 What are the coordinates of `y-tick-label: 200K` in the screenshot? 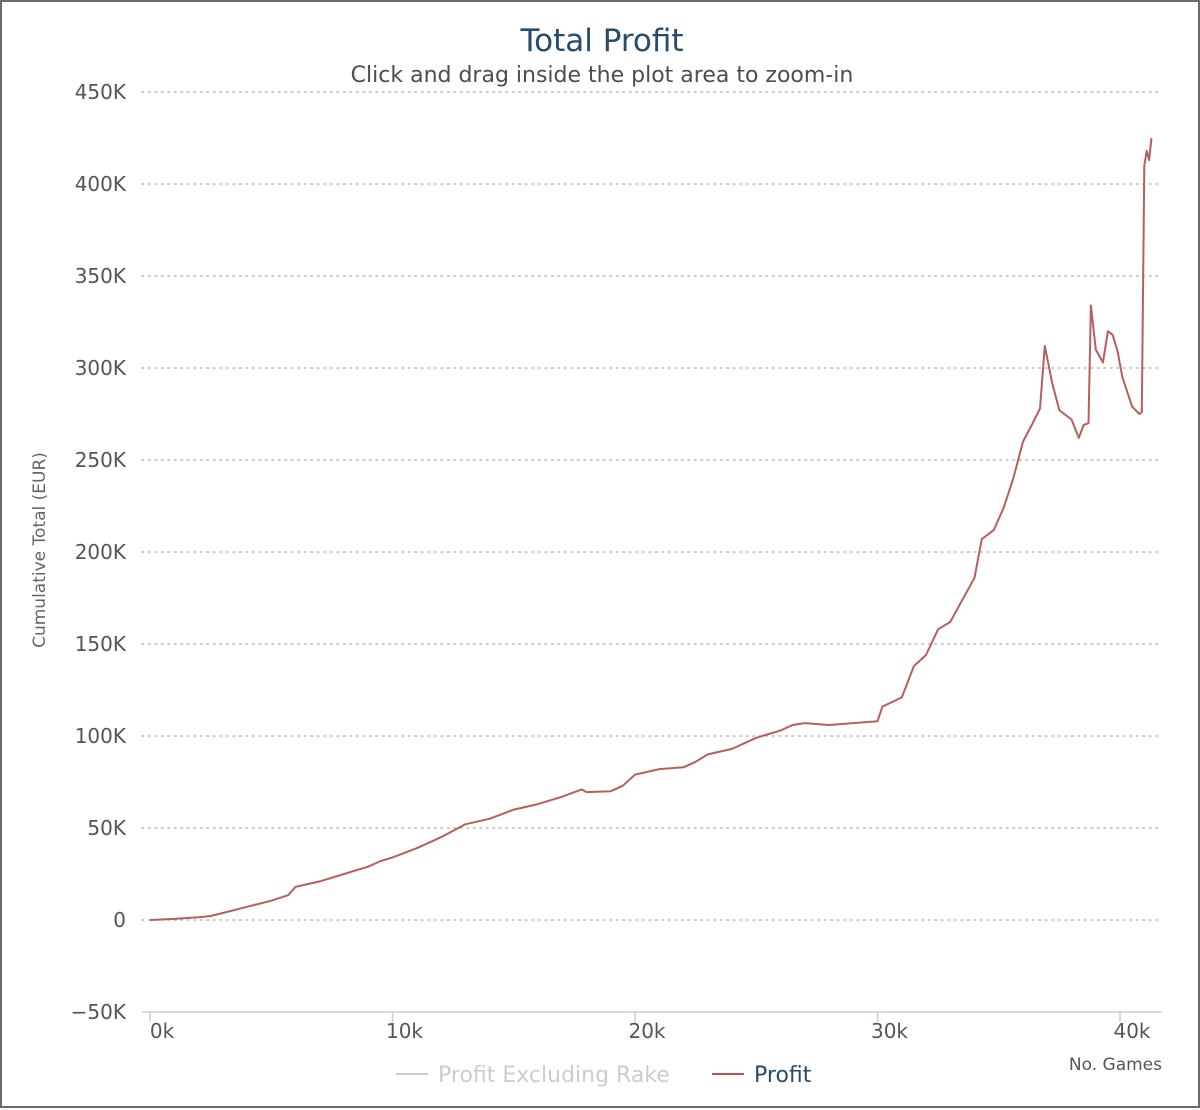 It's located at (101, 552).